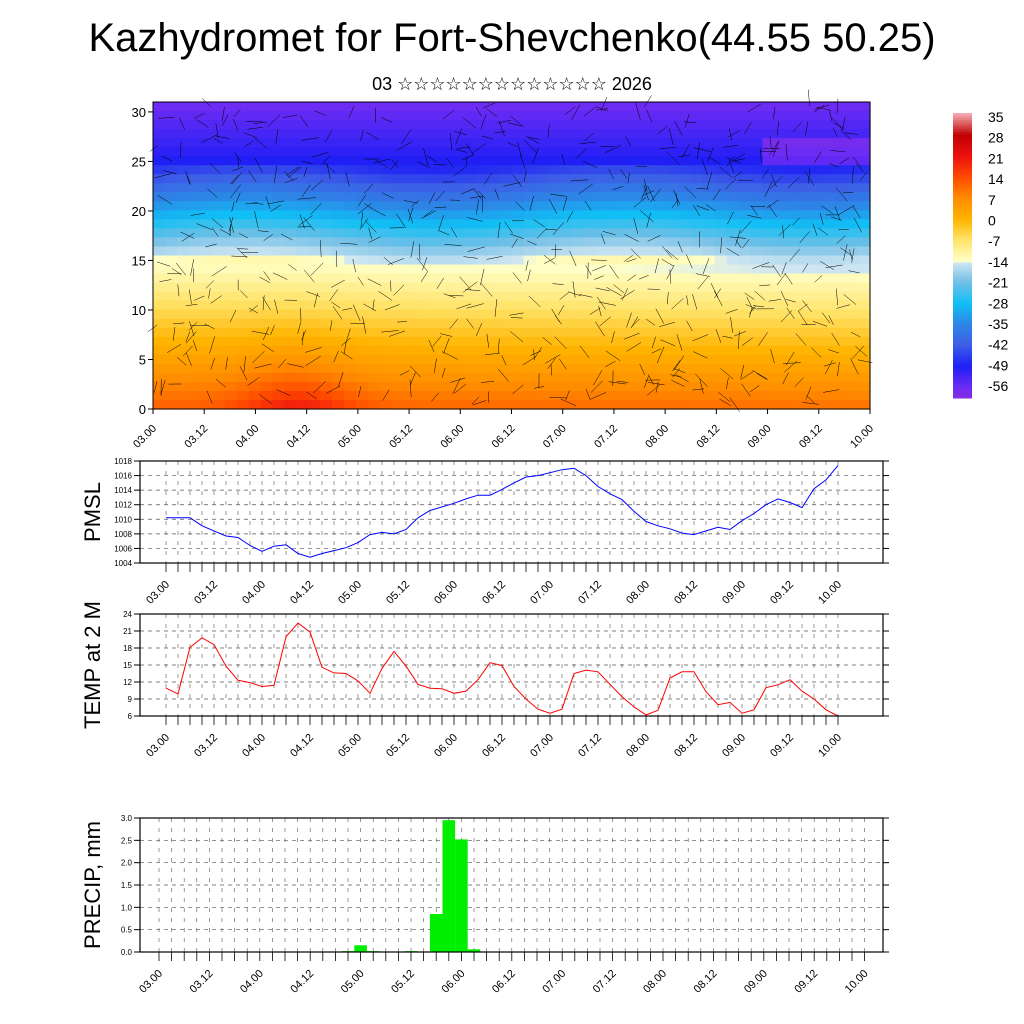 This screenshot has width=1024, height=1024. What do you see at coordinates (398, 593) in the screenshot?
I see `x-tick-label: 05.12` at bounding box center [398, 593].